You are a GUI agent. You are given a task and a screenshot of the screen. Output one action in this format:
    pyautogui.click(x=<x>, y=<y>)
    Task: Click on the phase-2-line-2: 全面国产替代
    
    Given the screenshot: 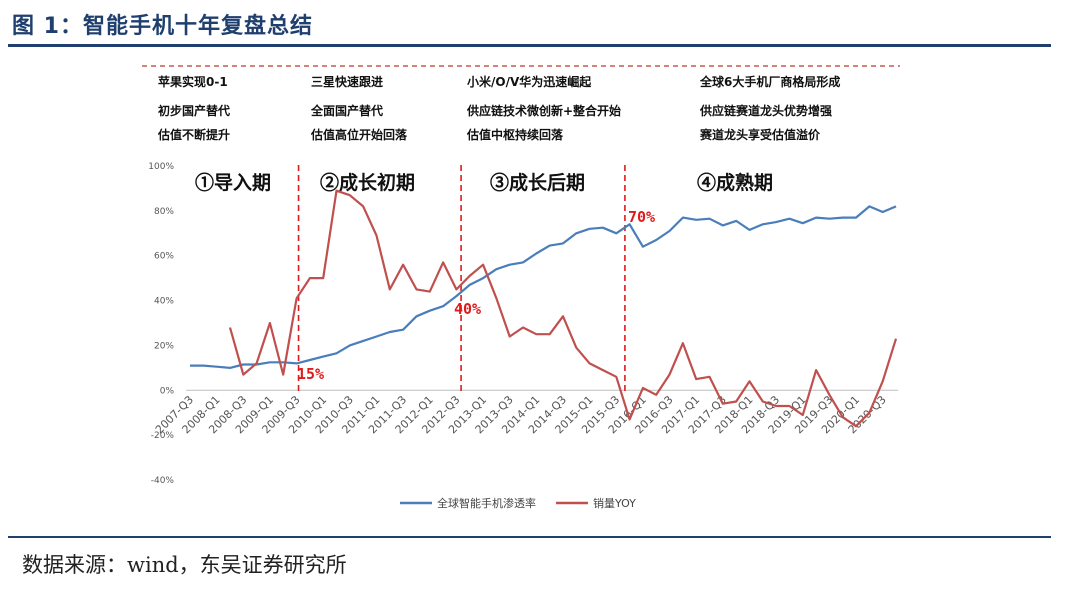 What is the action you would take?
    pyautogui.click(x=346, y=110)
    